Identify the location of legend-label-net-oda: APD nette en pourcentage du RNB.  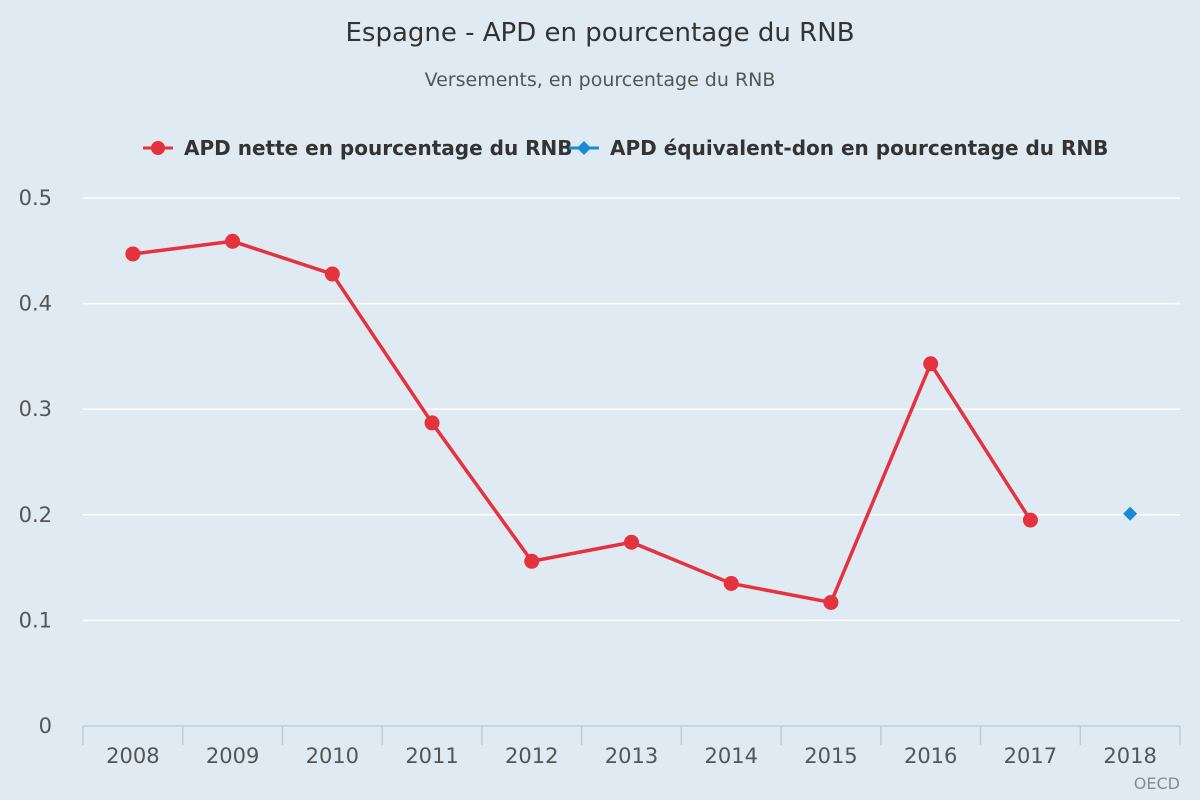
(378, 148).